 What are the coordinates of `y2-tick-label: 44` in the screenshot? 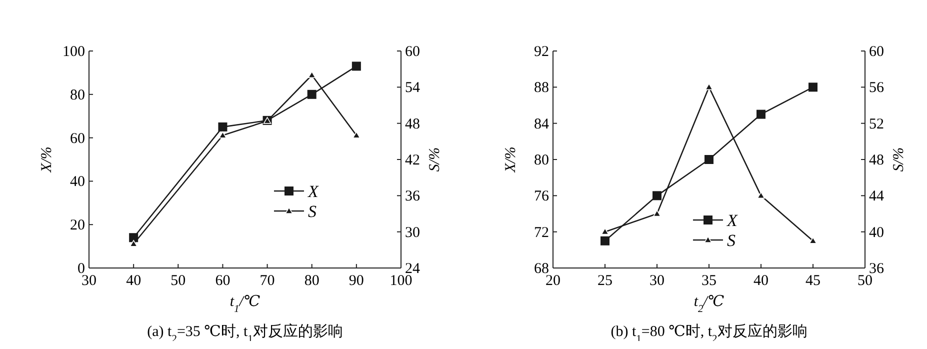 It's located at (876, 196).